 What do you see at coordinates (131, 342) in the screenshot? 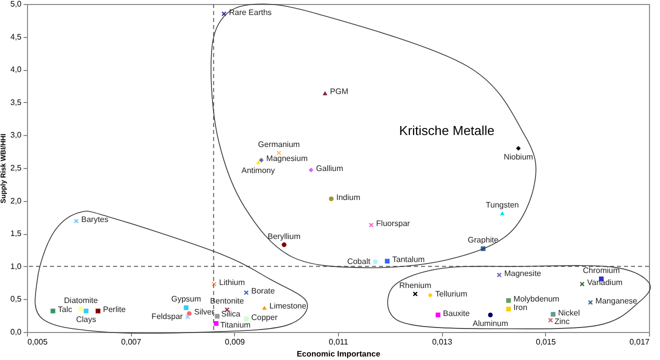
I see `x-tick-label: 0,007` at bounding box center [131, 342].